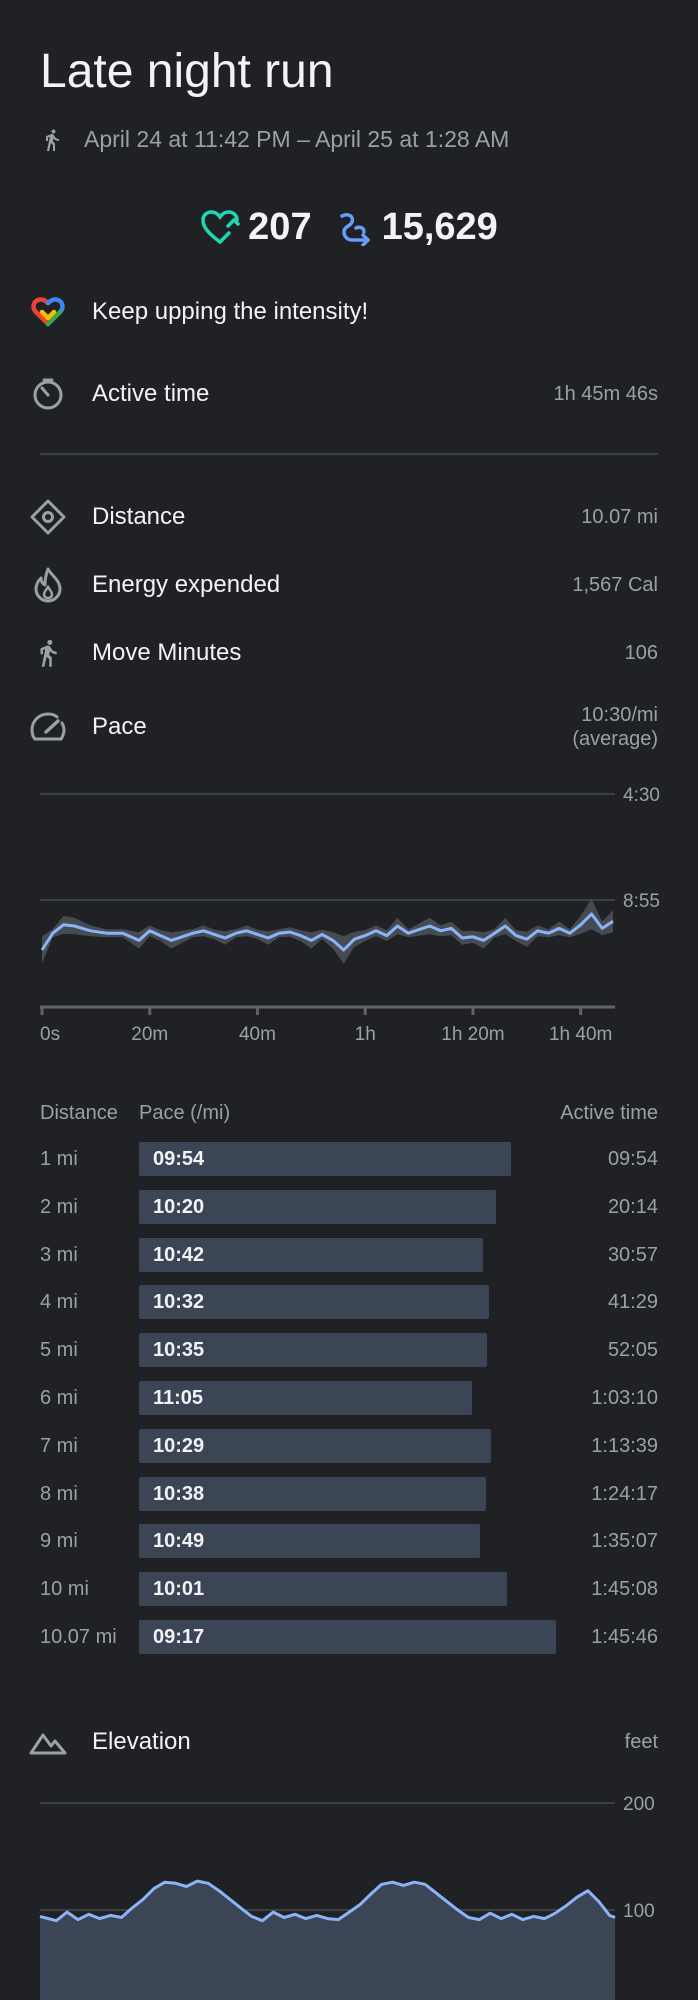  What do you see at coordinates (624, 1493) in the screenshot?
I see `split-active-time: 1:24:17` at bounding box center [624, 1493].